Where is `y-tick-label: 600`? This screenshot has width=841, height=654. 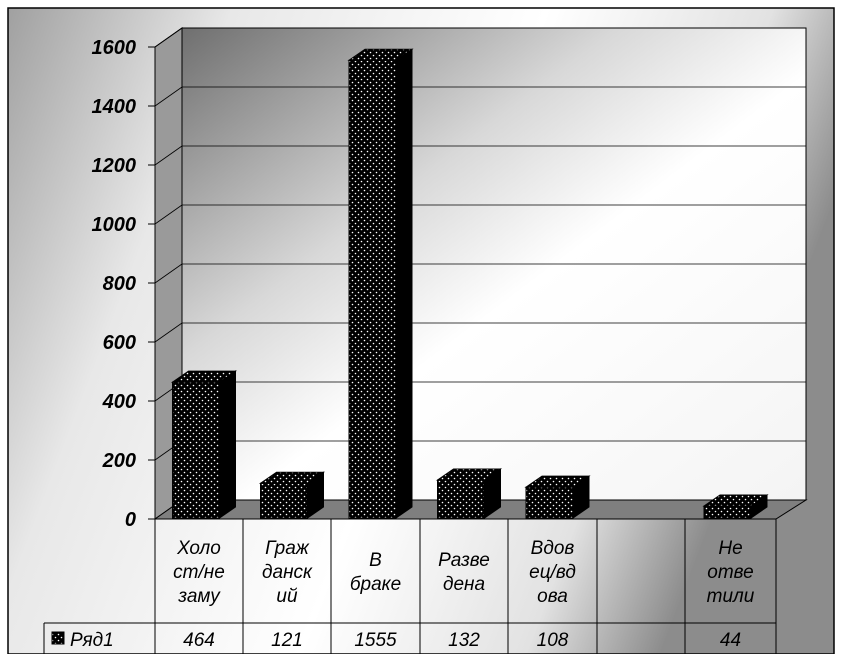
y-tick-label: 600 is located at coordinates (119, 343).